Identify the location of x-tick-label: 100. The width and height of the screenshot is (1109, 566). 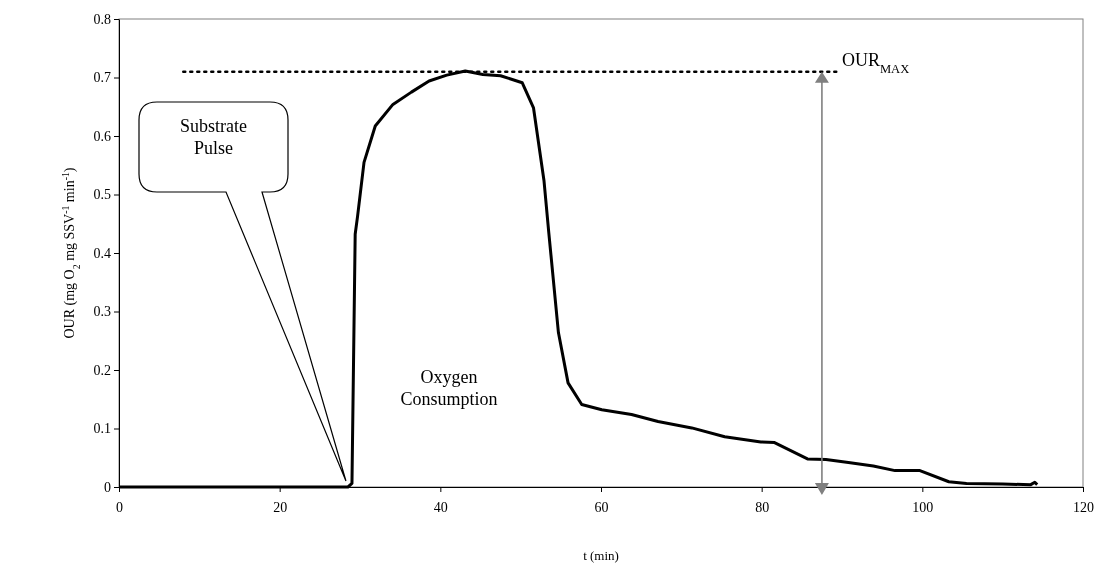
(923, 507).